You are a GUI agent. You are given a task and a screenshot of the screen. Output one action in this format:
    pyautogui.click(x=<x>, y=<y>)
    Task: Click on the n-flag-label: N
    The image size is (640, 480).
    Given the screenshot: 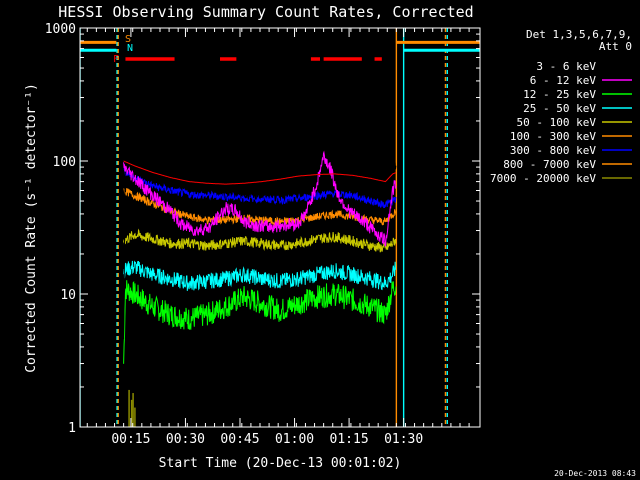 What is the action you would take?
    pyautogui.click(x=130, y=48)
    